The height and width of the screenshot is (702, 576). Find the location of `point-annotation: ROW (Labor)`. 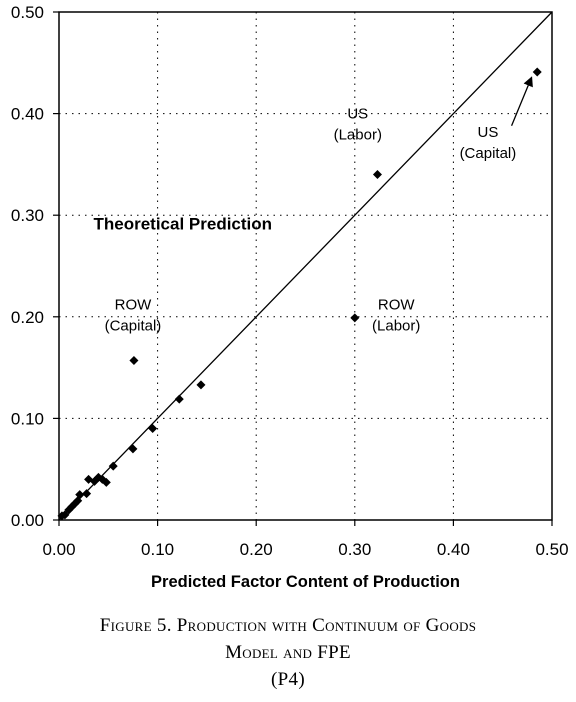

point-annotation: ROW (Labor) is located at coordinates (396, 316).